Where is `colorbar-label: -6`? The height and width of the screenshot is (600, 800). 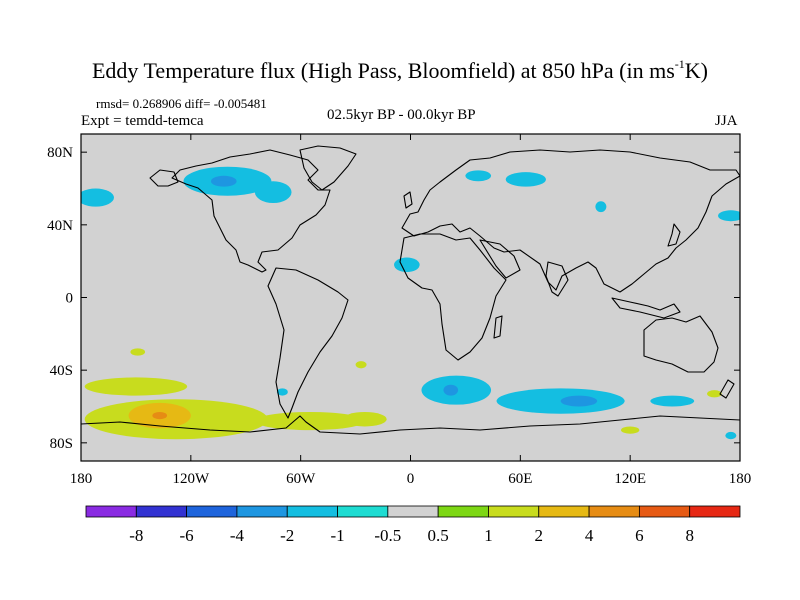 colorbar-label: -6 is located at coordinates (187, 535).